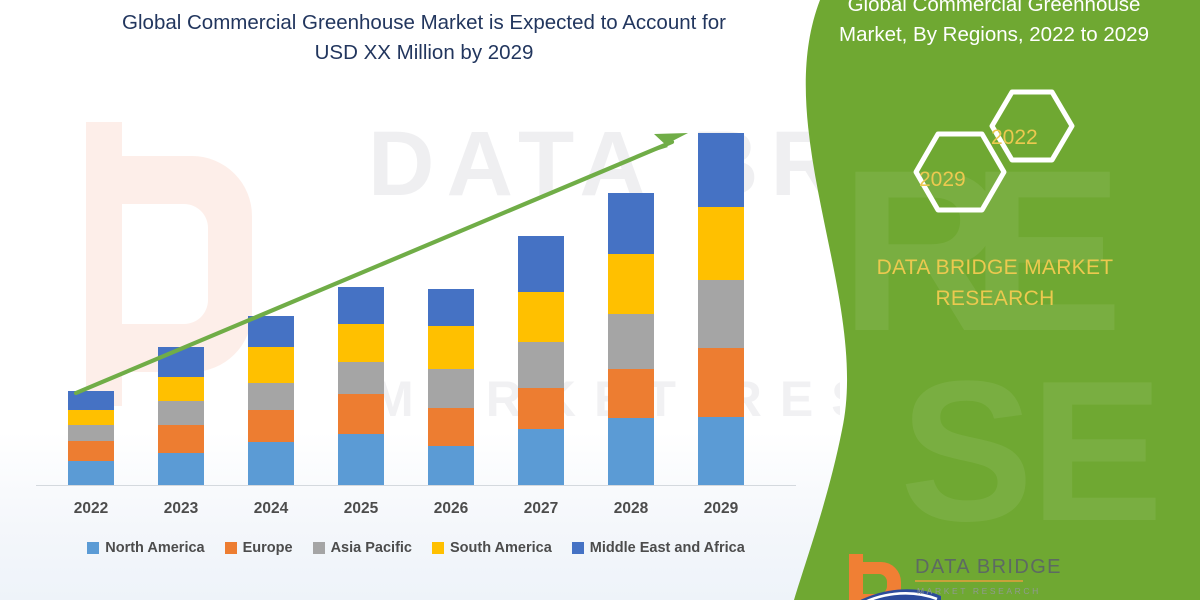  I want to click on bar-segment-2025-south-america, so click(361, 343).